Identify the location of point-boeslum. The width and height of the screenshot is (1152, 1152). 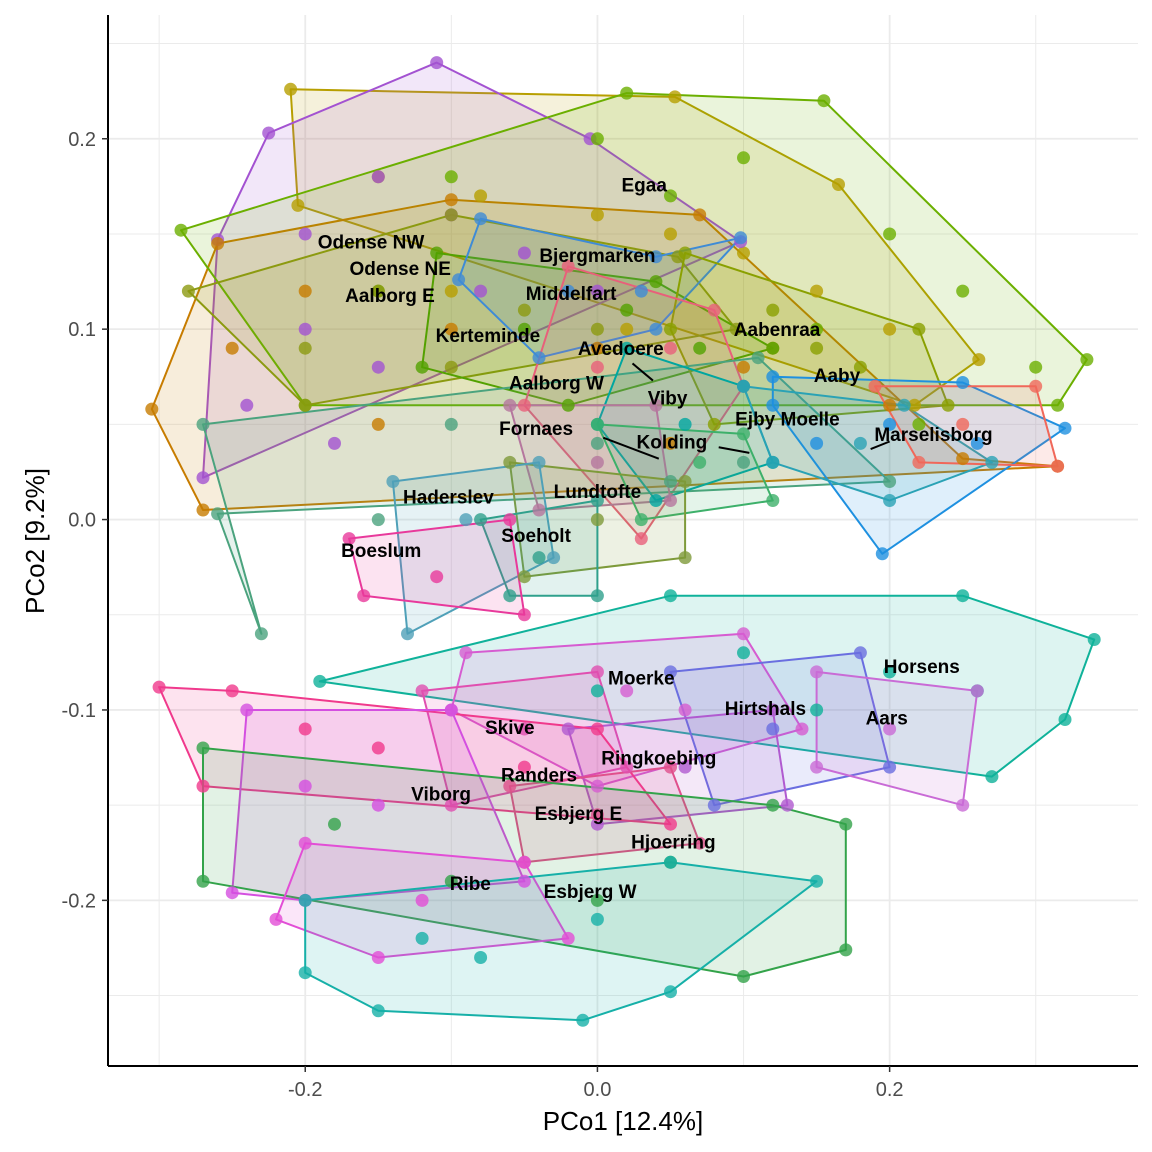
(349, 539).